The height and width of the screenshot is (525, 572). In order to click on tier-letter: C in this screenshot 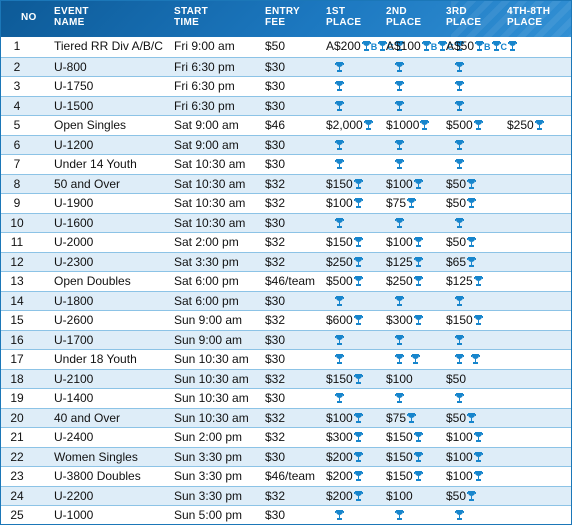, I will do `click(450, 47)`.